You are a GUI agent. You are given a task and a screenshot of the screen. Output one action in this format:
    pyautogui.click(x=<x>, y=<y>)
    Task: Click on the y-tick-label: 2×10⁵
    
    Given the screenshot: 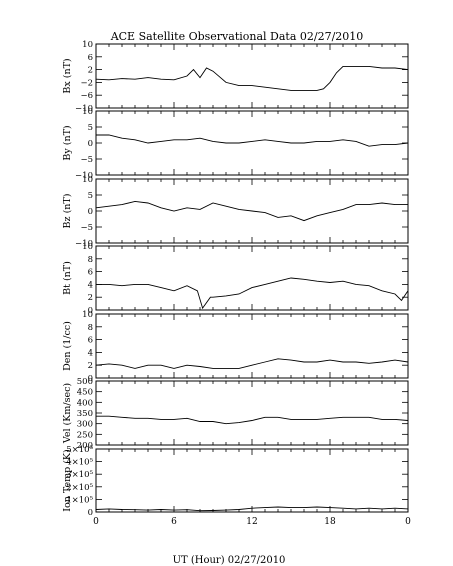 What is the action you would take?
    pyautogui.click(x=79, y=488)
    